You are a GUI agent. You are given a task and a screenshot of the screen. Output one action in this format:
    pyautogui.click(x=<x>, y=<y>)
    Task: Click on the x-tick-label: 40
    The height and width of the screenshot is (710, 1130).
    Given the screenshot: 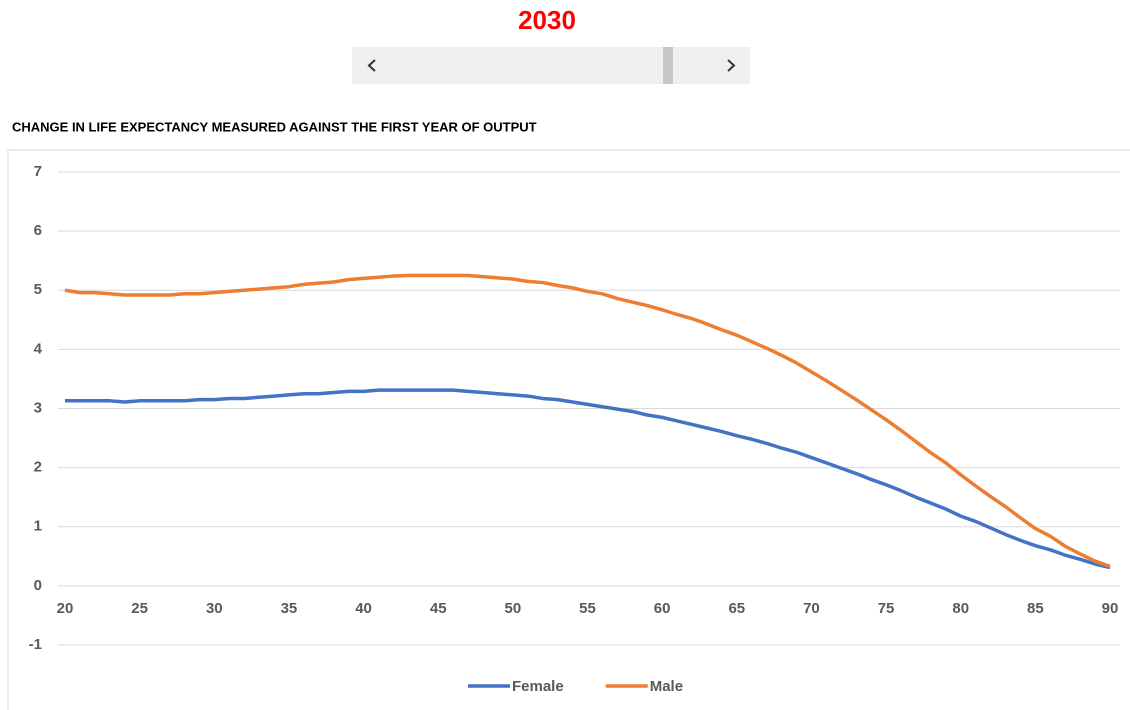 What is the action you would take?
    pyautogui.click(x=363, y=608)
    